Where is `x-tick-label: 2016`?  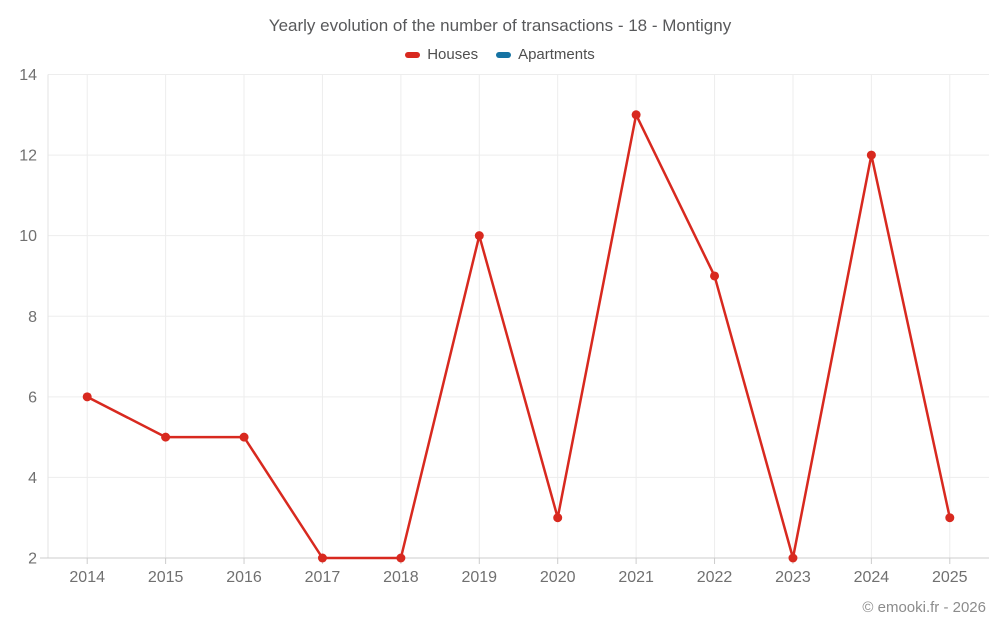
x-tick-label: 2016 is located at coordinates (244, 577).